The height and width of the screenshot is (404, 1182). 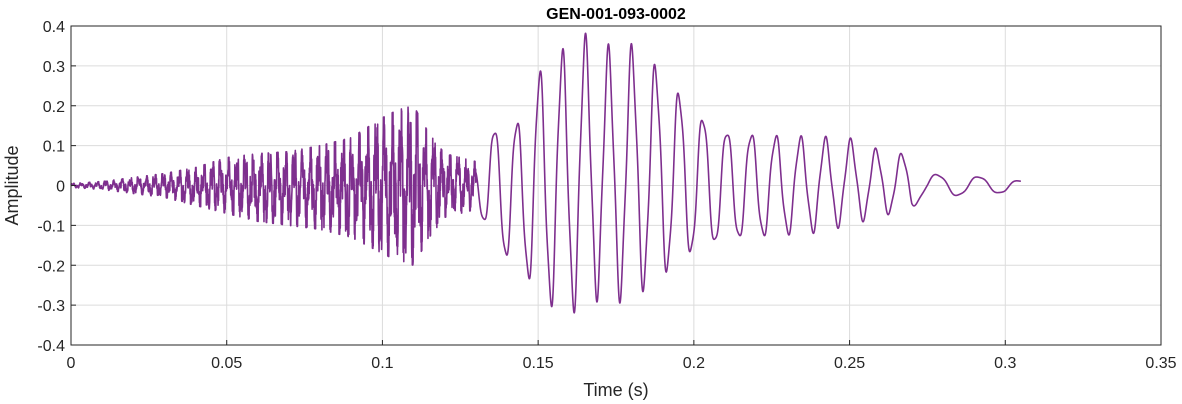 I want to click on x-tick-label: 0.05, so click(x=226, y=363).